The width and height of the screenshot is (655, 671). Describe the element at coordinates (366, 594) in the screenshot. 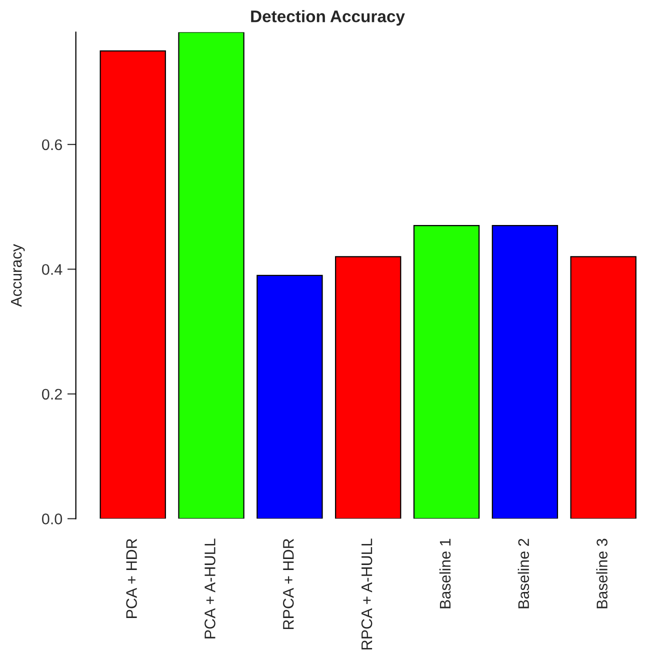

I see `x-tick-label: RPCA + A-HULL` at that location.